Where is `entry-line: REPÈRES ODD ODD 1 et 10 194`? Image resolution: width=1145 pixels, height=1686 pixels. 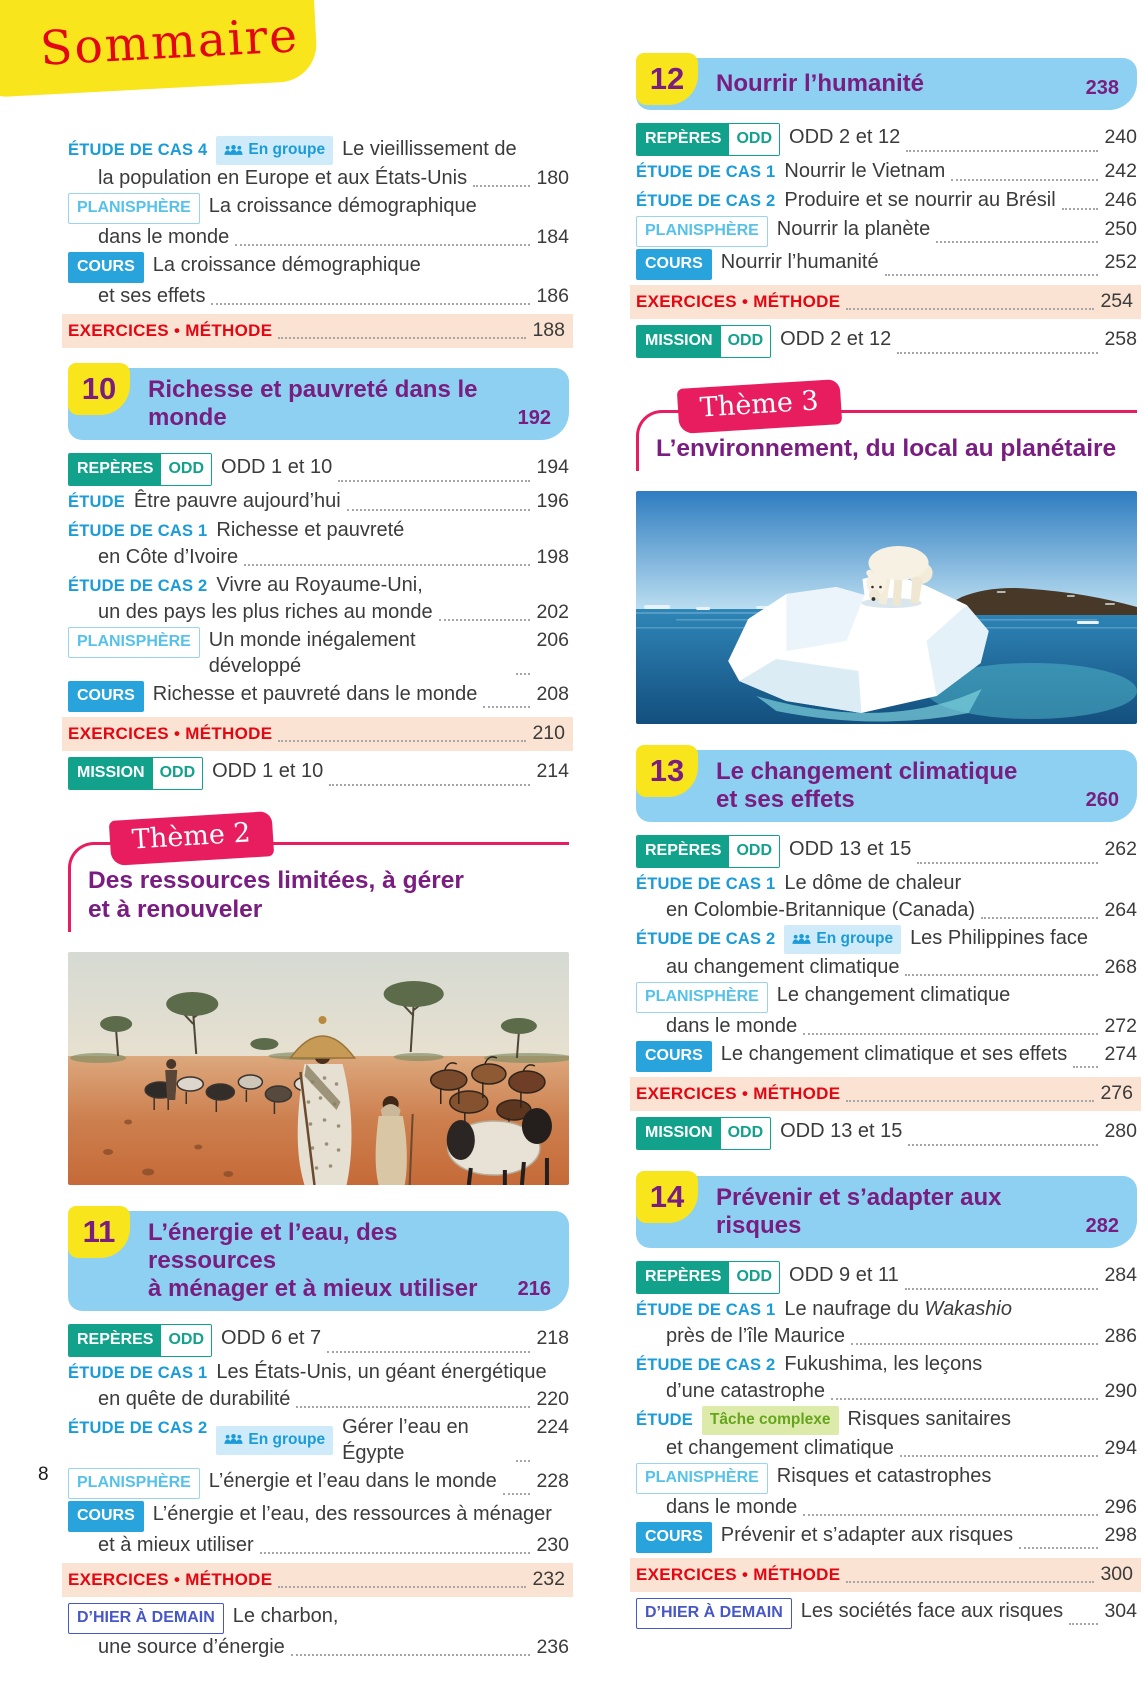 entry-line: REPÈRES ODD ODD 1 et 10 194 is located at coordinates (318, 469).